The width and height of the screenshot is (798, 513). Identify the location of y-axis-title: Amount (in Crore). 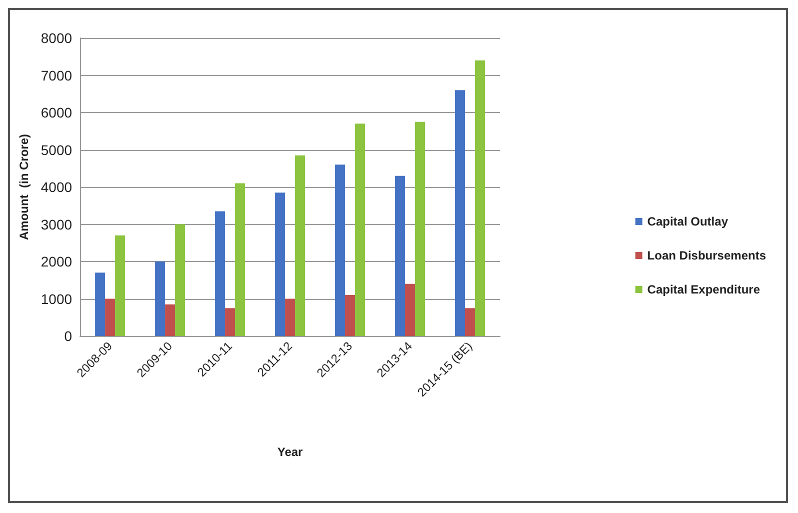
(24, 187).